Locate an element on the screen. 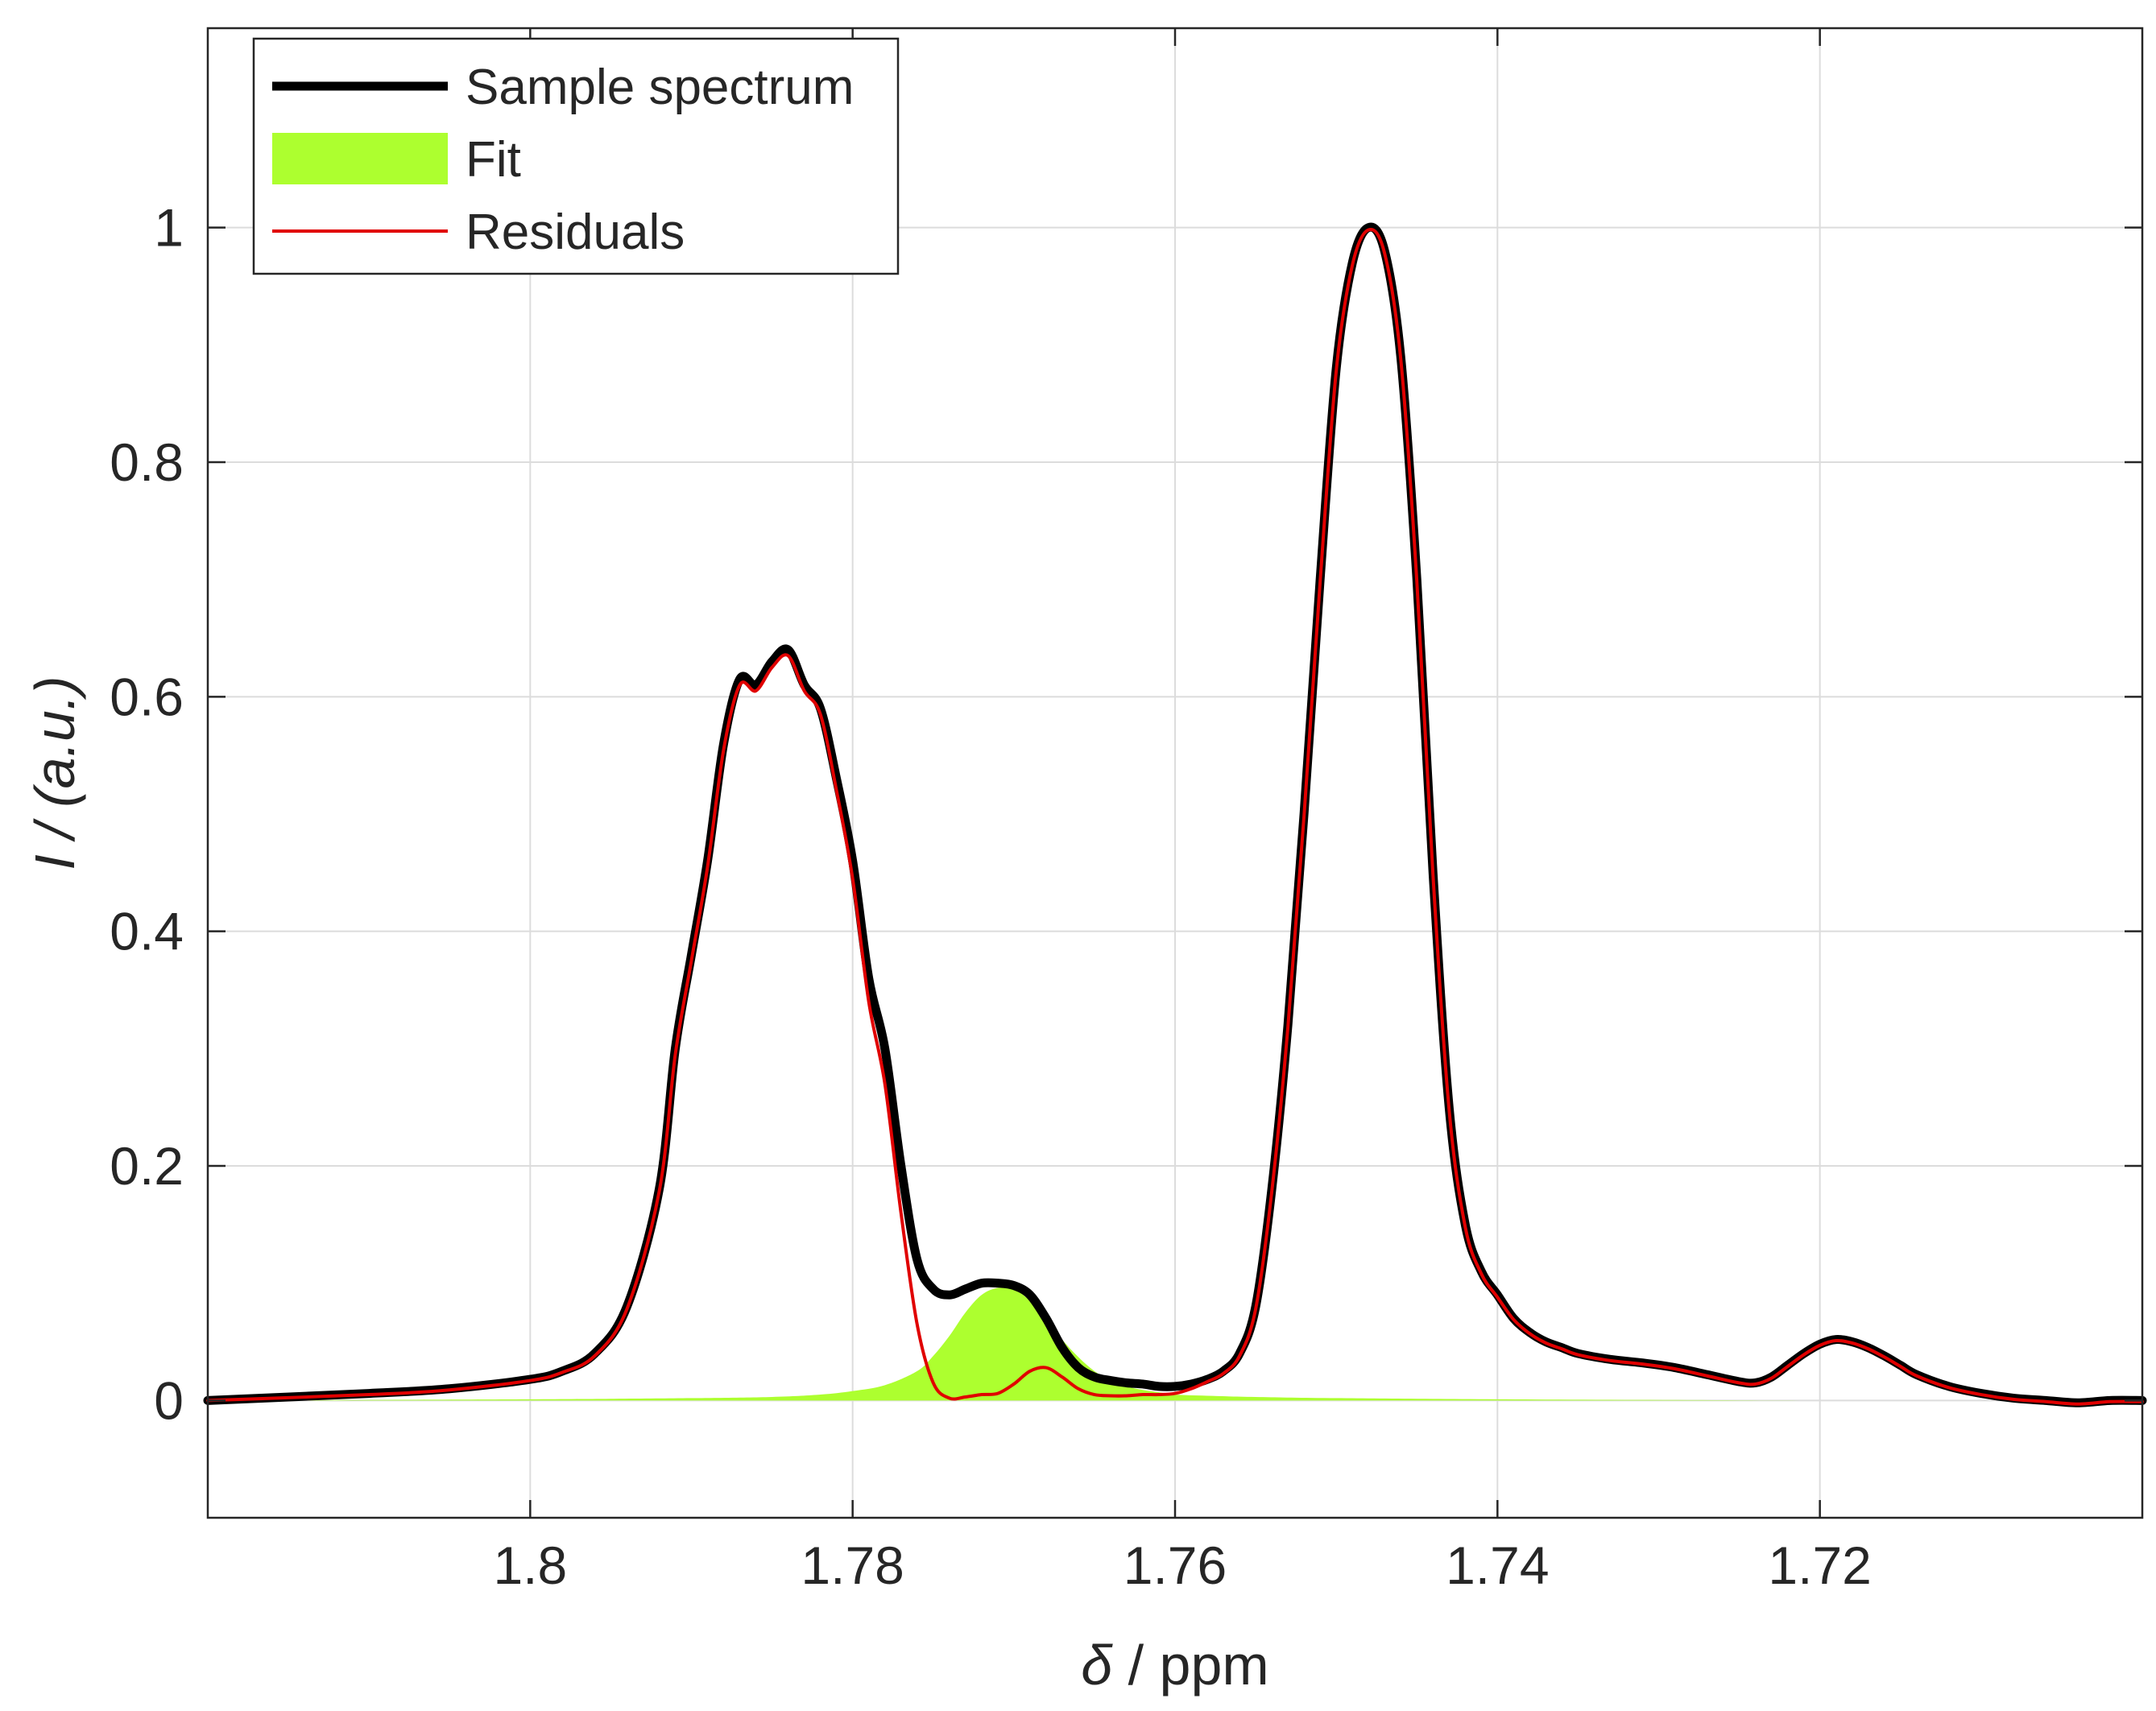  legend-swatch-fit is located at coordinates (360, 158).